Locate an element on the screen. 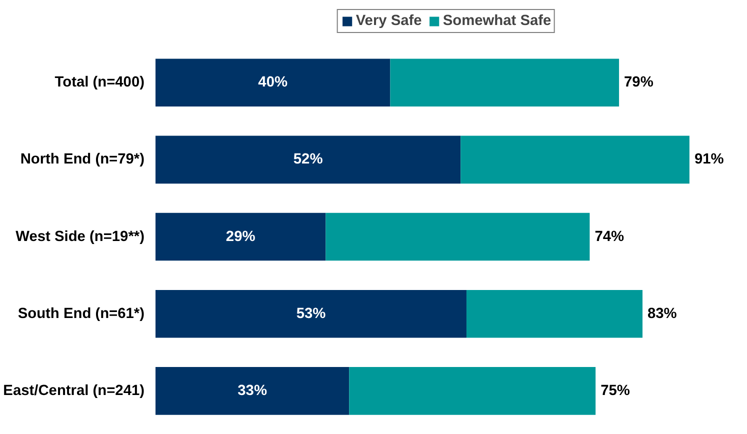  y-tick-label: Total (n=400) is located at coordinates (99, 82).